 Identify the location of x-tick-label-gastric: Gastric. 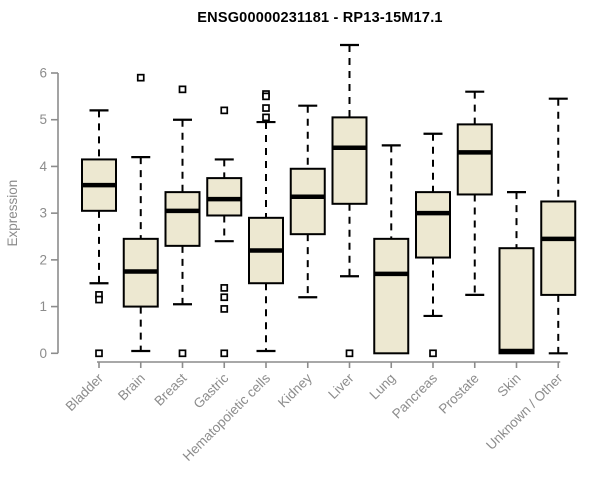
(211, 390).